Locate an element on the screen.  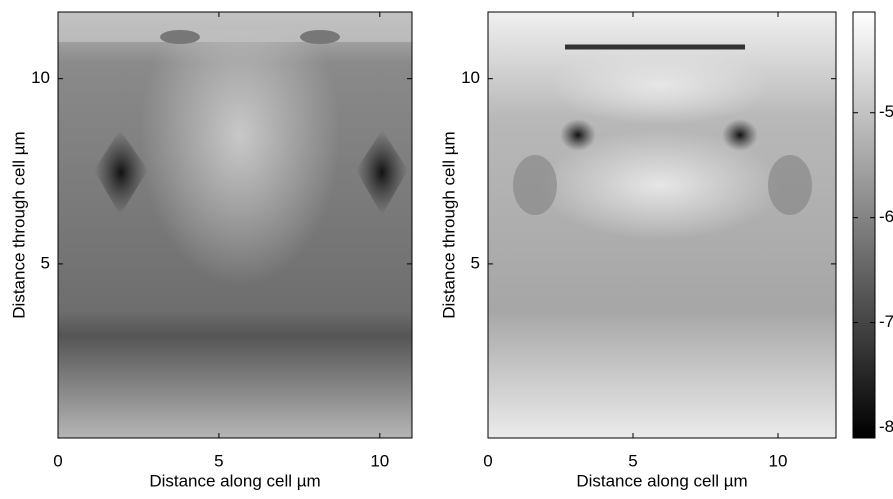
colorbar-scale is located at coordinates (864, 225).